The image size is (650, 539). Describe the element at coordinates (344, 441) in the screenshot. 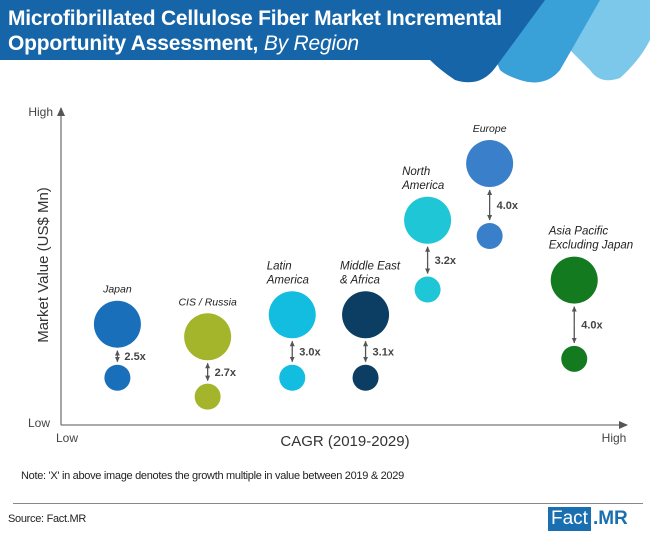

I see `x-axis-label: CAGR (2019-2029)` at that location.